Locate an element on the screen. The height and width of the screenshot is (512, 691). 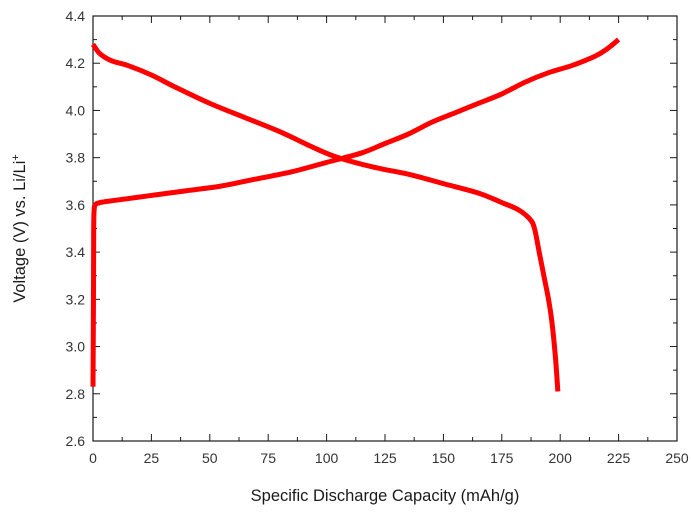
y-tick-label: 3.8 is located at coordinates (76, 158).